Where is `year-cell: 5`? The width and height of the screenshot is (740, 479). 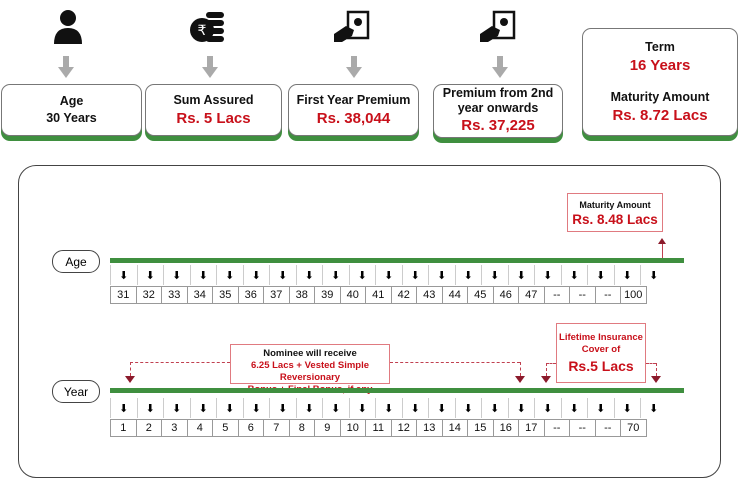
year-cell: 5 is located at coordinates (225, 428).